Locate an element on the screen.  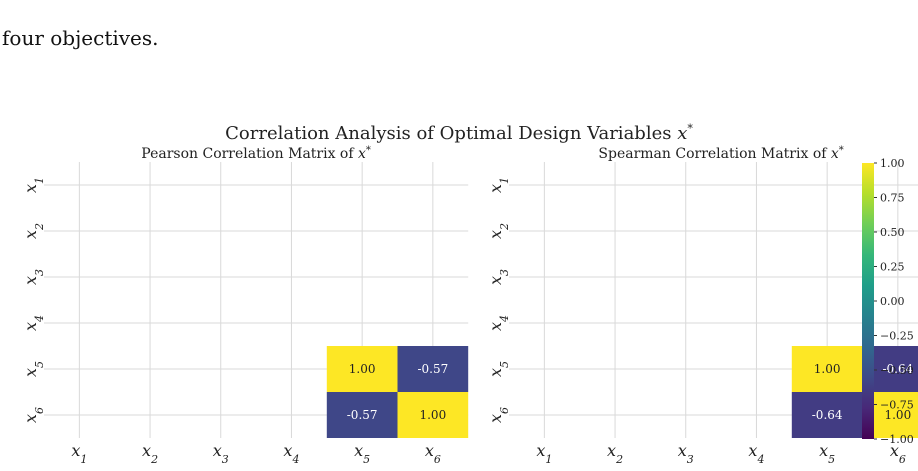
spearman-cell-label-x5-x5: 1.00 is located at coordinates (827, 369).